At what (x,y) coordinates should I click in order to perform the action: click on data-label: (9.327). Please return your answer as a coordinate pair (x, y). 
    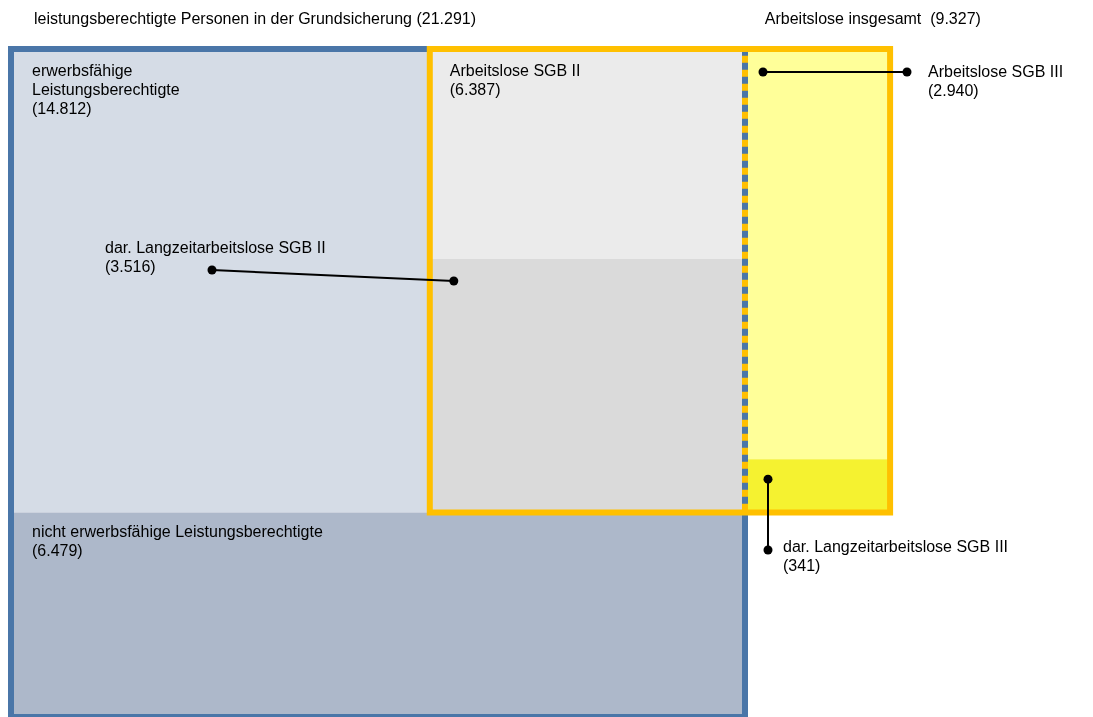
    Looking at the image, I should click on (955, 19).